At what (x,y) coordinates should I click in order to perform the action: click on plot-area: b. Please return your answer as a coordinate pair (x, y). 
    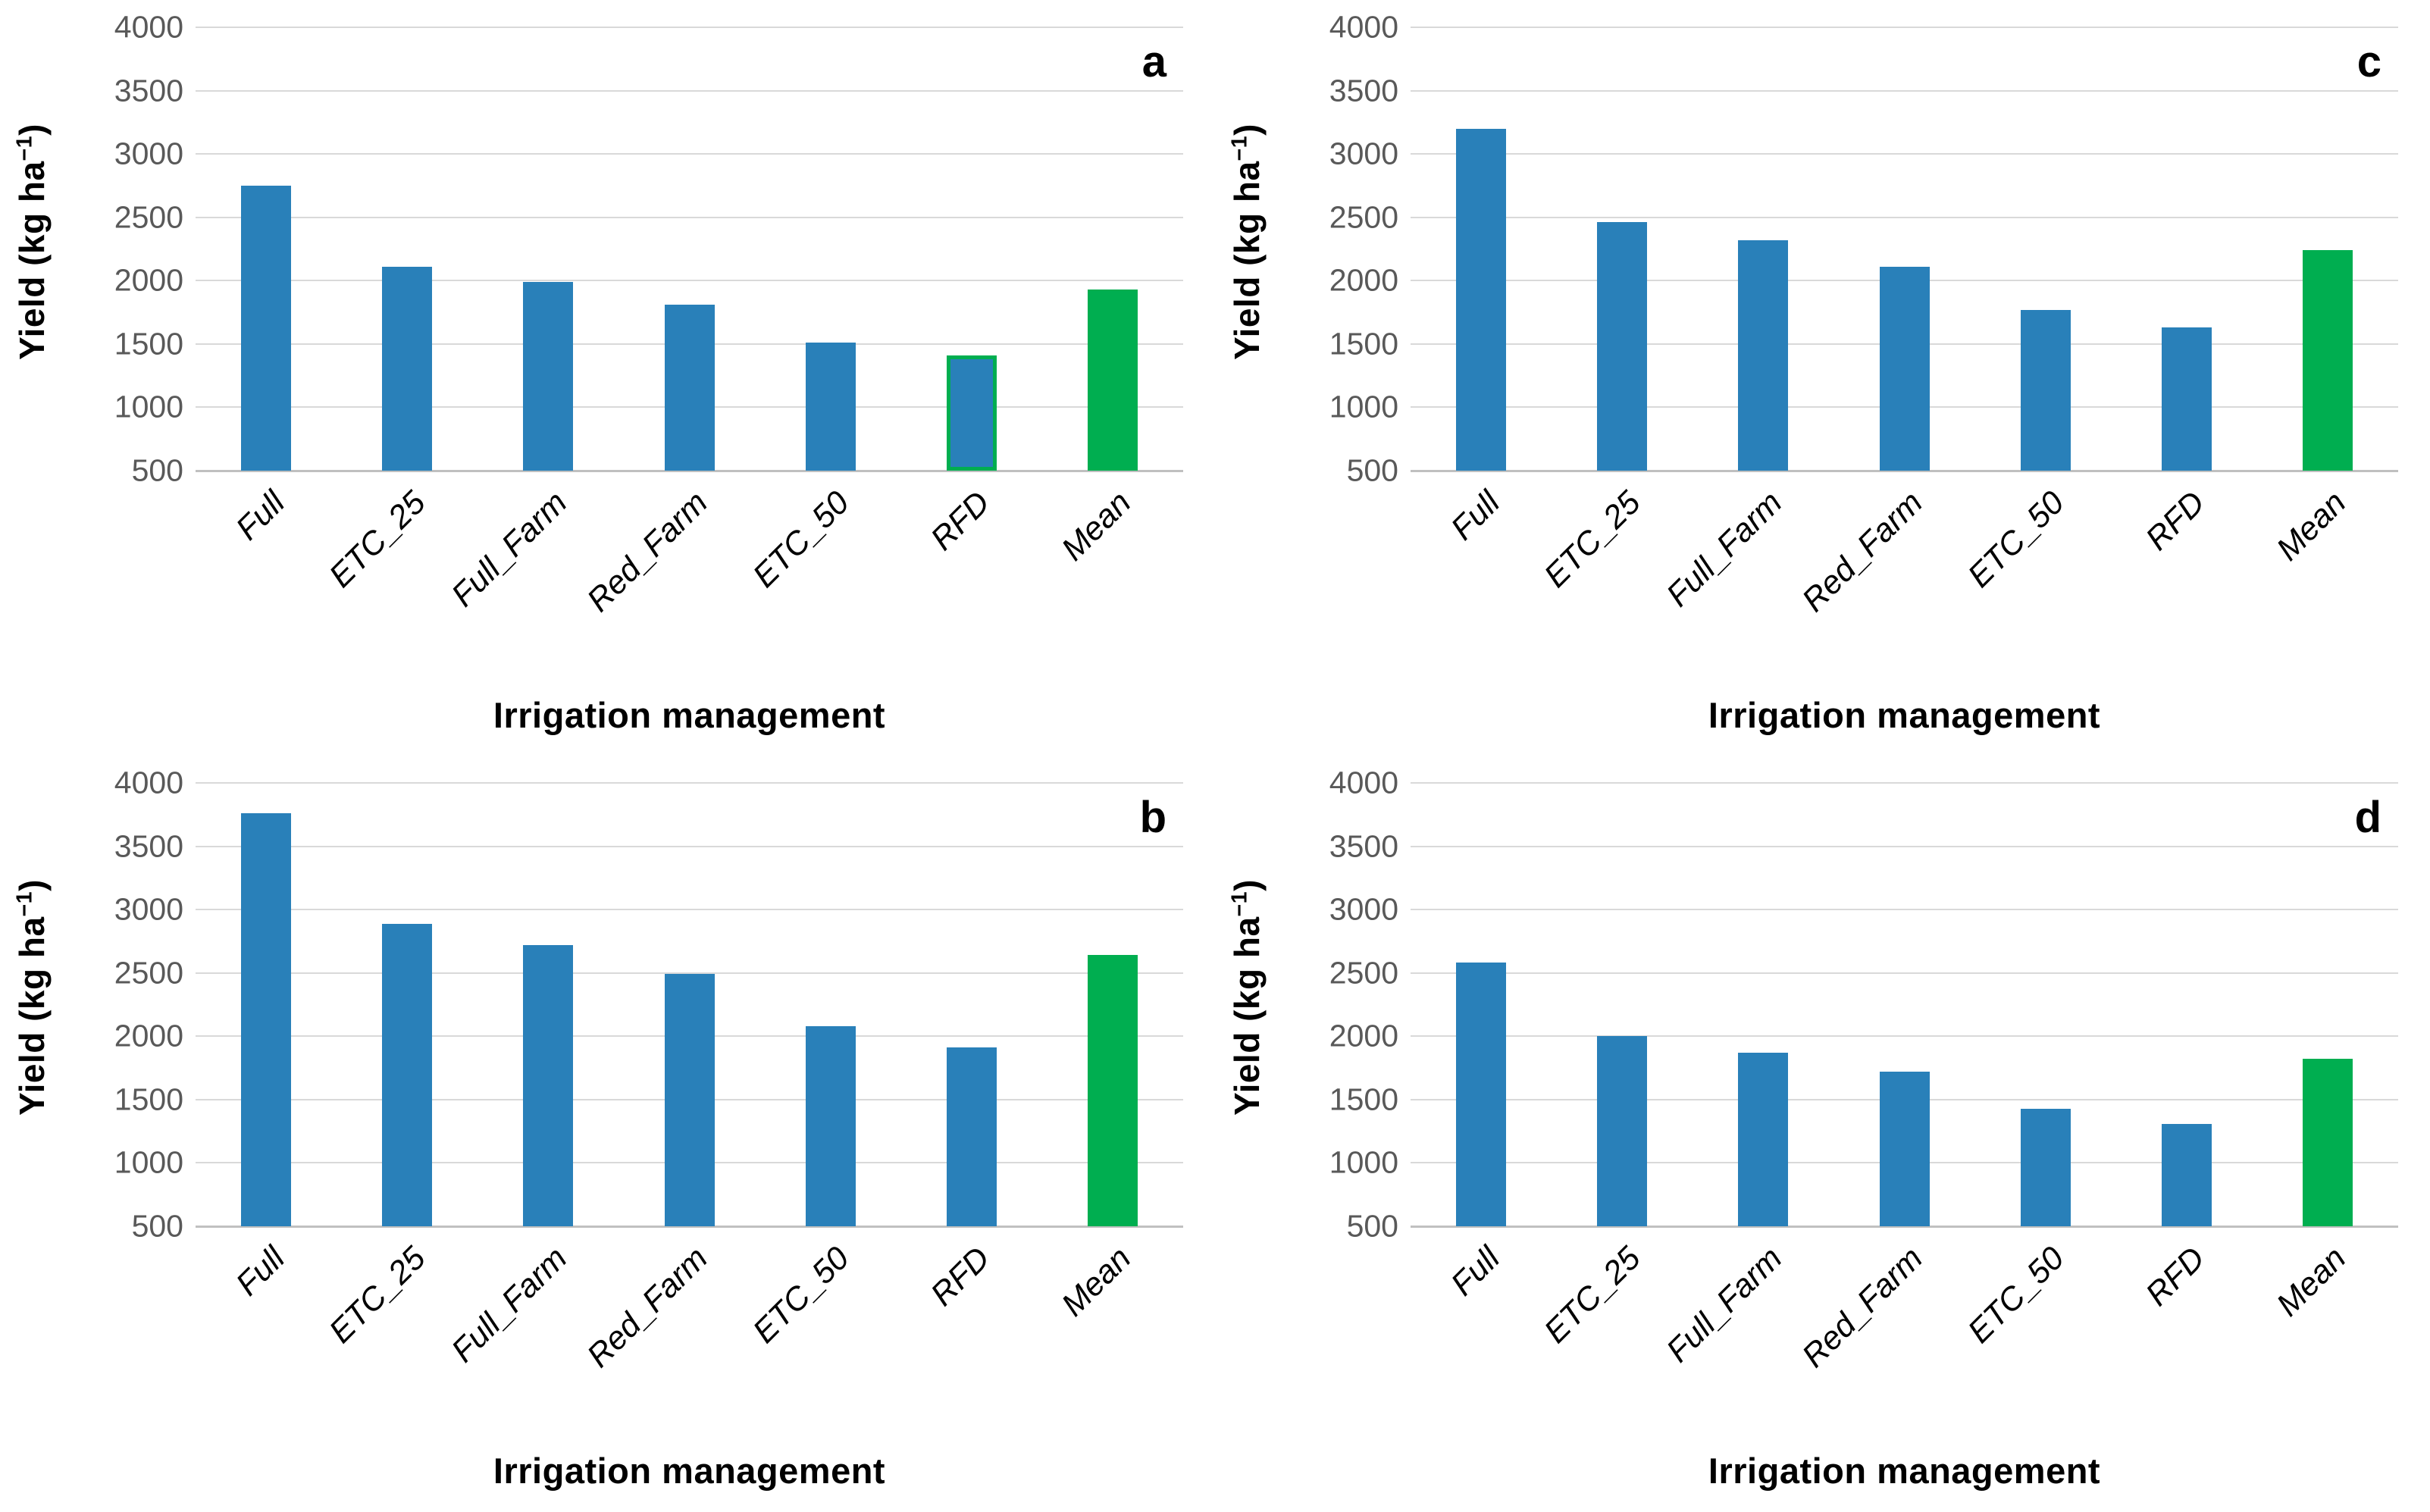
    Looking at the image, I should click on (698, 997).